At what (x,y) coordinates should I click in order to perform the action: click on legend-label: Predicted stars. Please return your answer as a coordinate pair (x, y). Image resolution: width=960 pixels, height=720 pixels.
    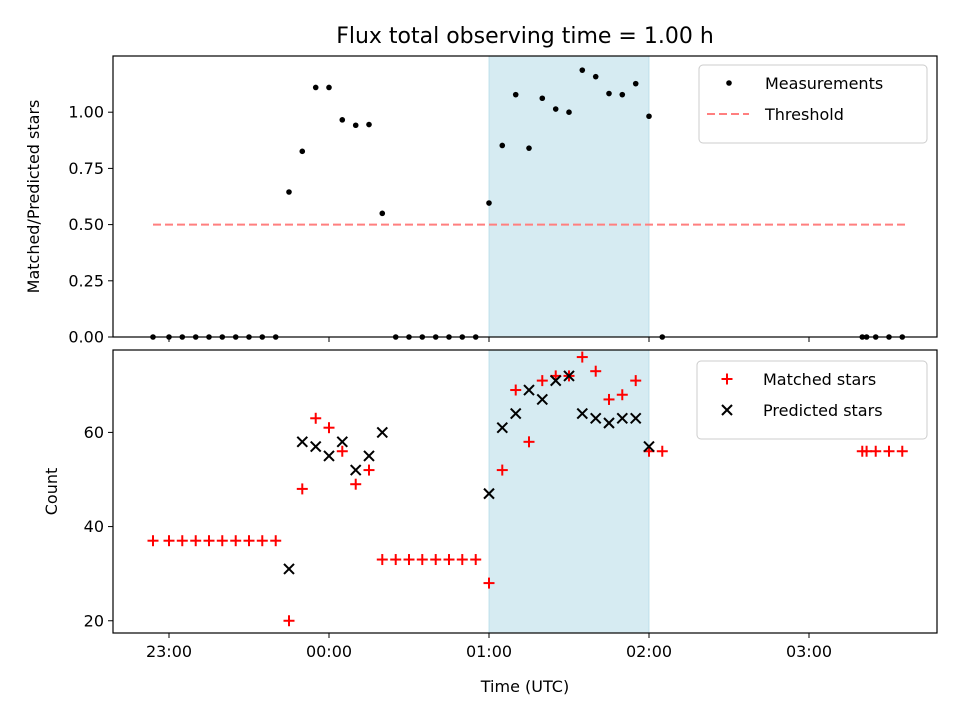
    Looking at the image, I should click on (823, 410).